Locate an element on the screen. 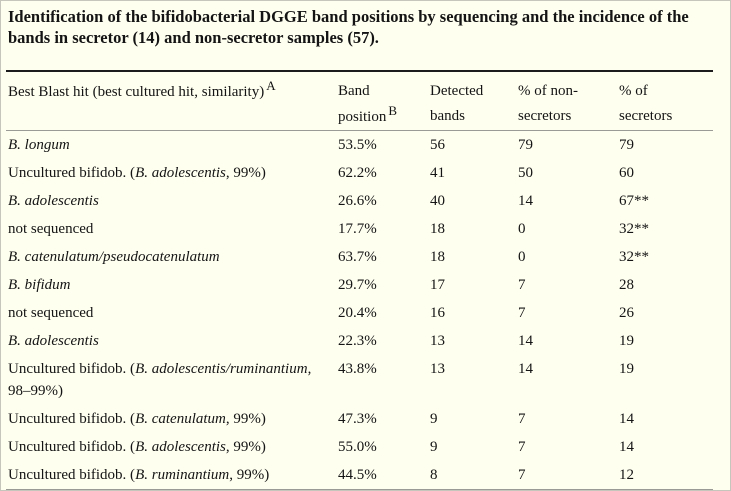 The height and width of the screenshot is (491, 731). header-detected-bands: Detected bands is located at coordinates (474, 104).